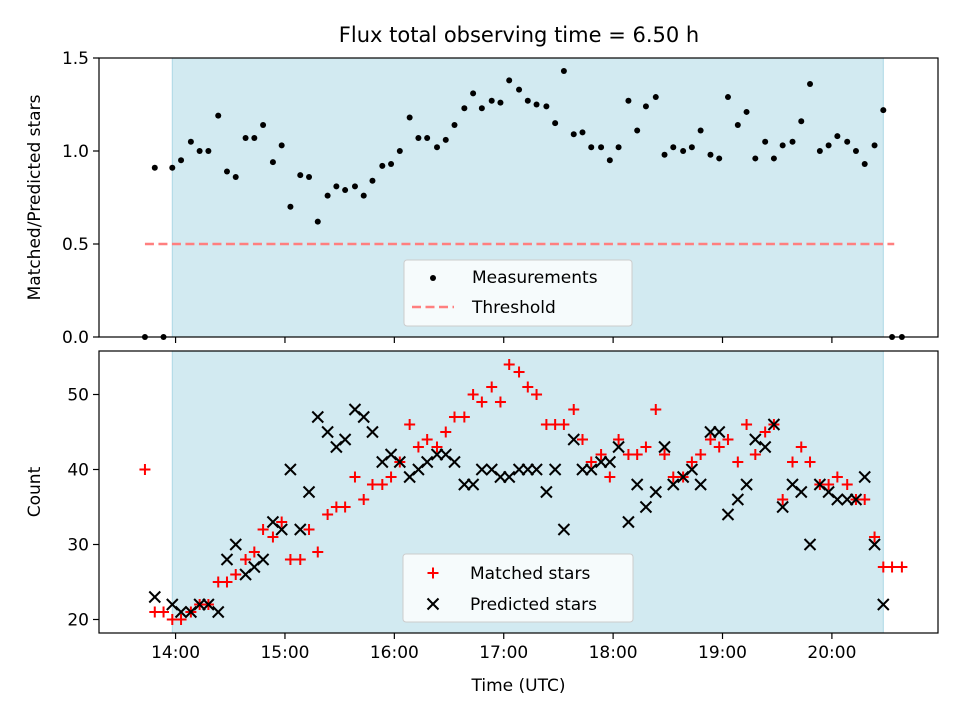 Image resolution: width=960 pixels, height=720 pixels. Describe the element at coordinates (35, 197) in the screenshot. I see `top-ylabel: Matched/Predicted stars` at that location.